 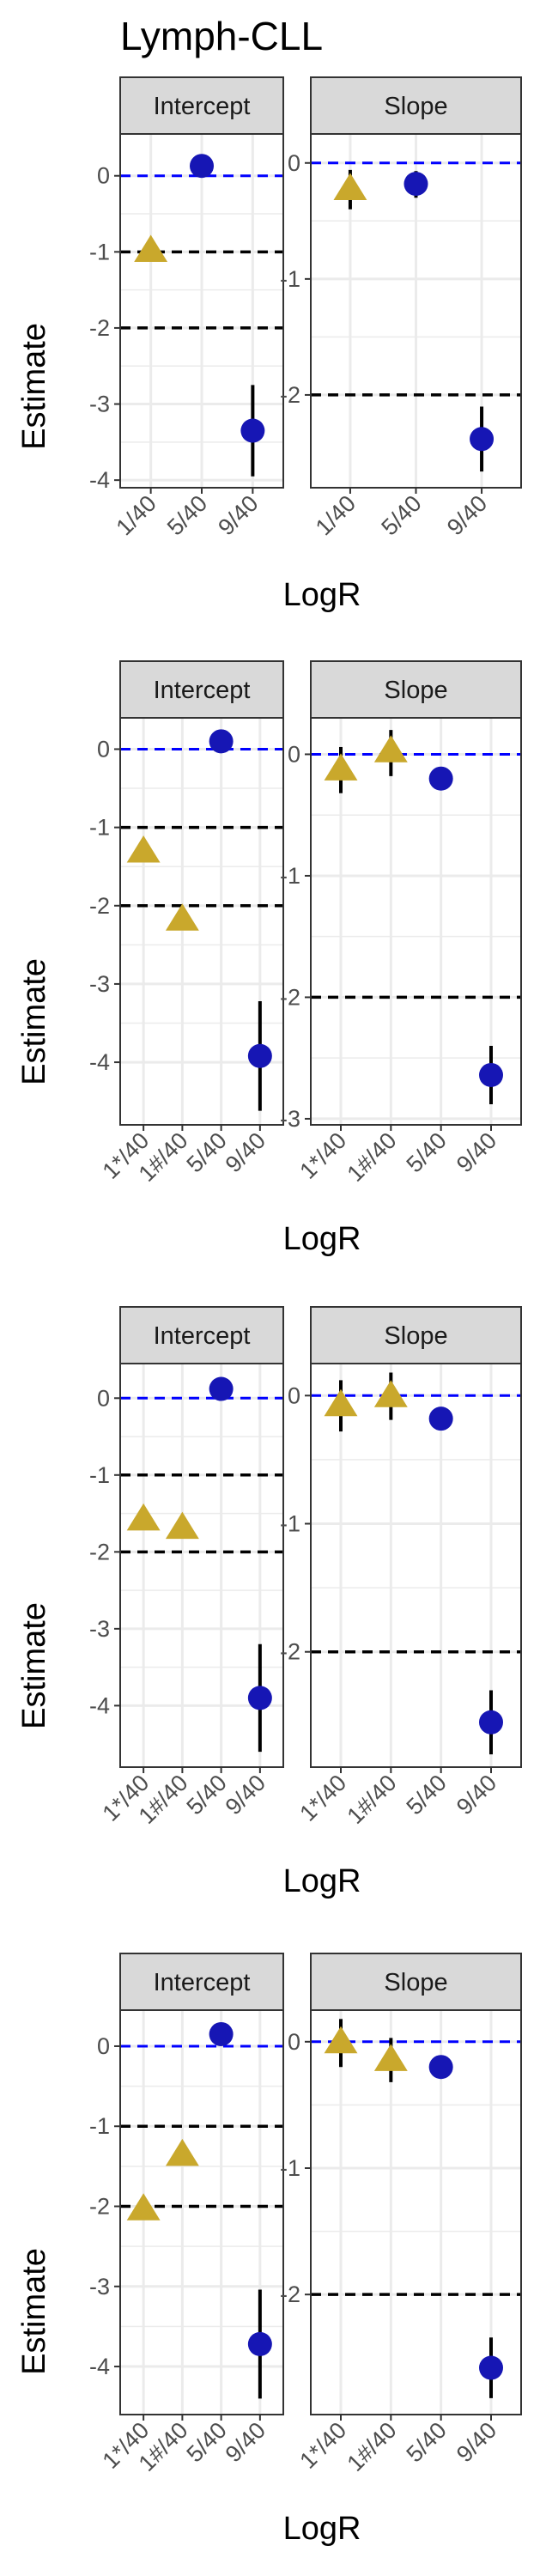 What do you see at coordinates (221, 36) in the screenshot?
I see `chart-title: Lymph-CLL` at bounding box center [221, 36].